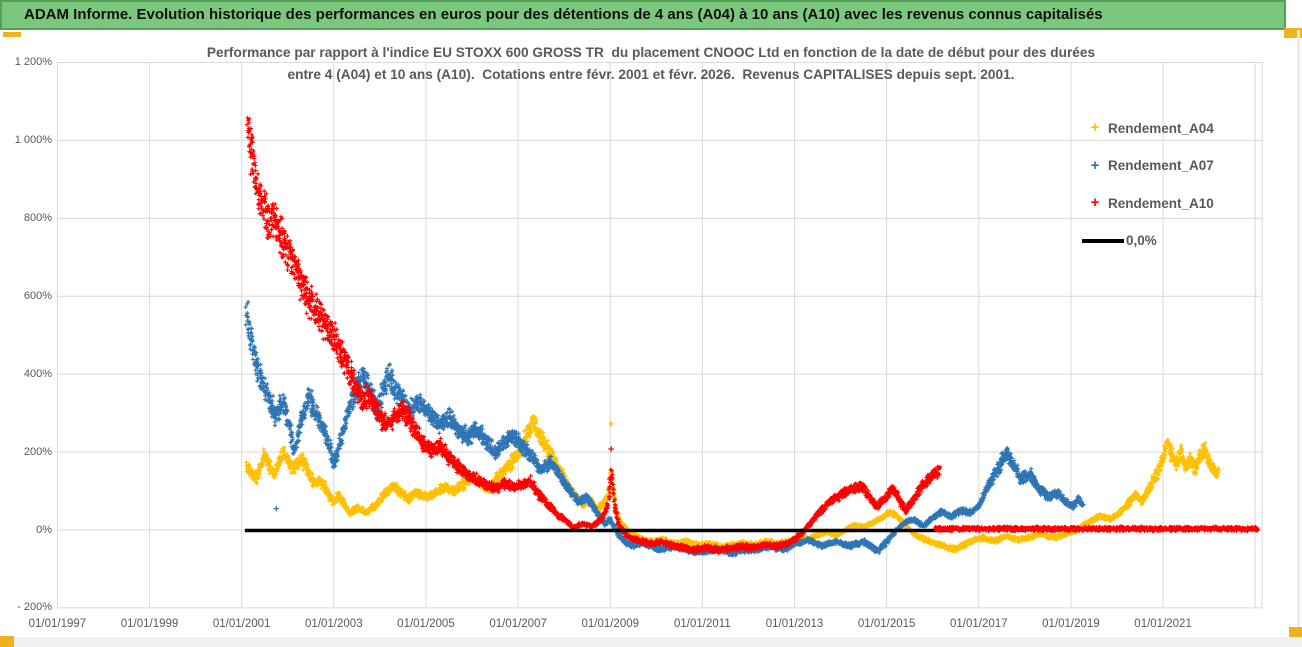  Describe the element at coordinates (1071, 624) in the screenshot. I see `x-tick-label: 01/01/2019` at that location.